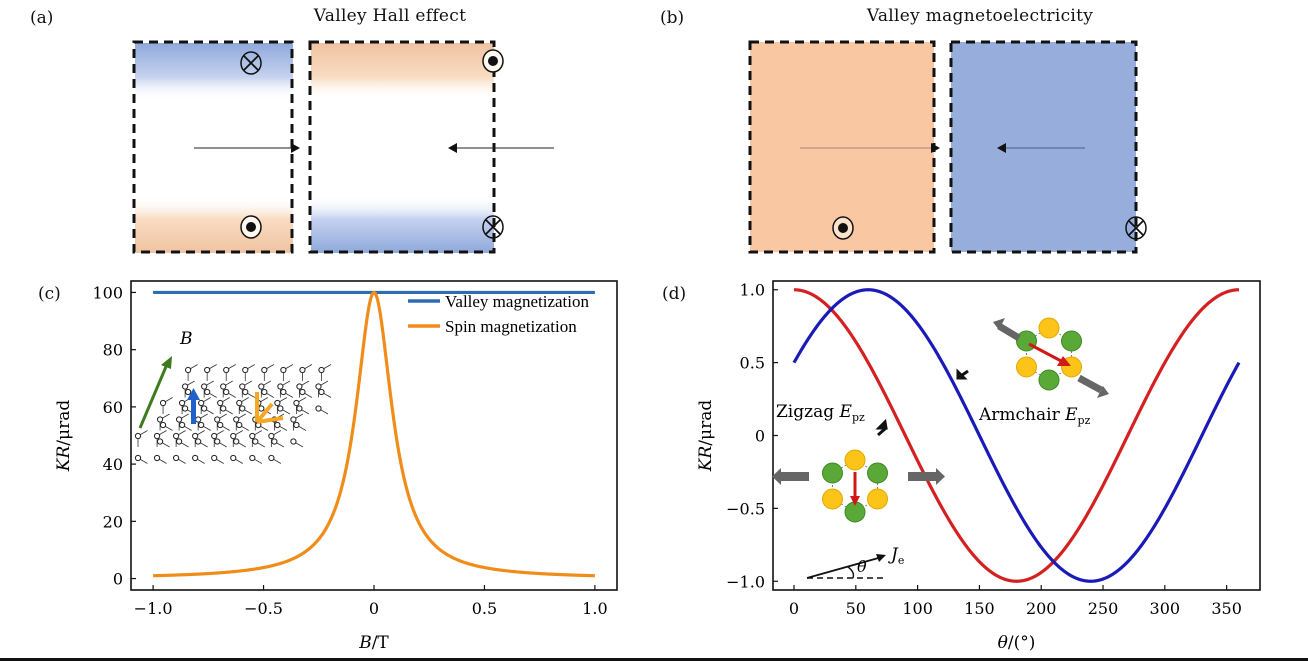 This screenshot has width=1308, height=661. Describe the element at coordinates (795, 476) in the screenshot. I see `strain-arrow-left` at that location.